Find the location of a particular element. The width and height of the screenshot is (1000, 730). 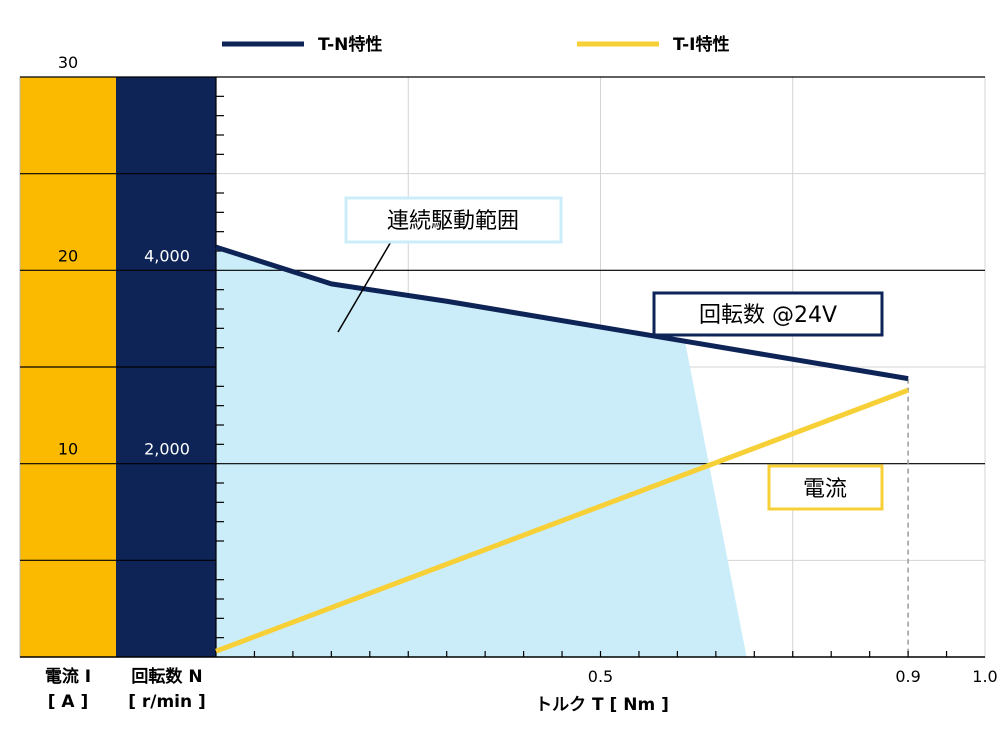

region-annotation-box is located at coordinates (453, 220).